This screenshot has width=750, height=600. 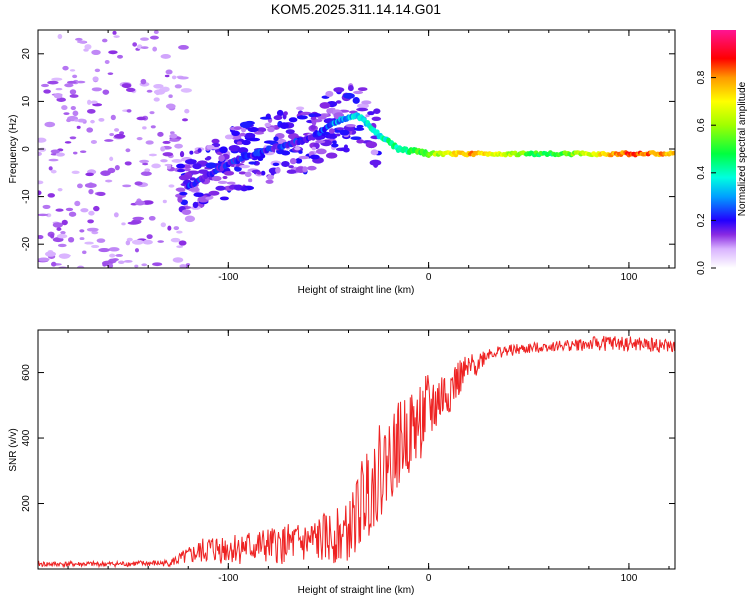 What do you see at coordinates (723, 149) in the screenshot?
I see `colorbar-gradient` at bounding box center [723, 149].